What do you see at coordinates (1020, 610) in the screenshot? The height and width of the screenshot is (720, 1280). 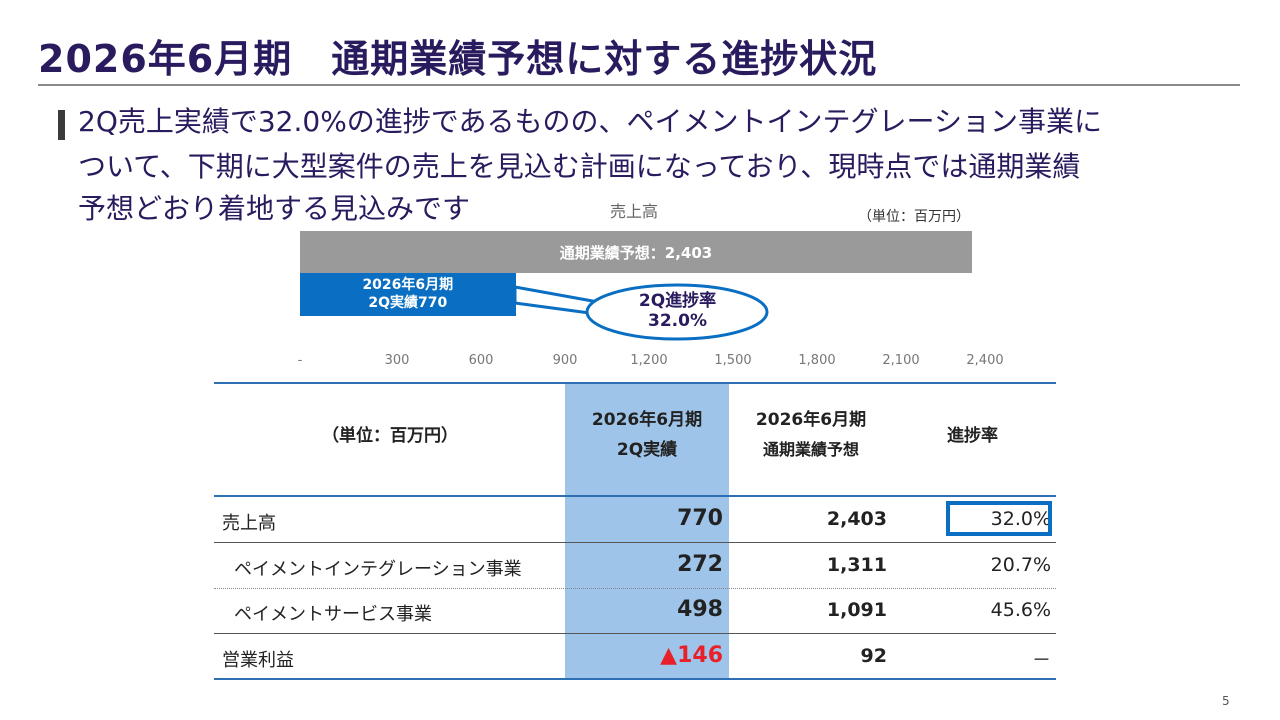 I see `row-rate-payment-service: 45.6%` at bounding box center [1020, 610].